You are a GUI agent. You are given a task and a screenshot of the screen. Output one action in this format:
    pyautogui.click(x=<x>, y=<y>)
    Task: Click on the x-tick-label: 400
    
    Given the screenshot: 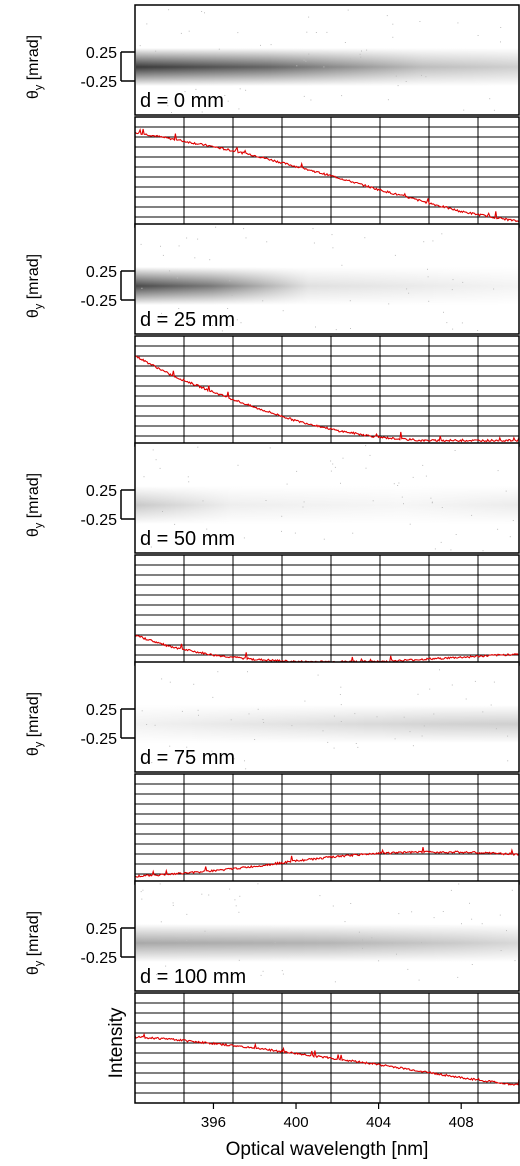 What is the action you would take?
    pyautogui.click(x=296, y=1122)
    